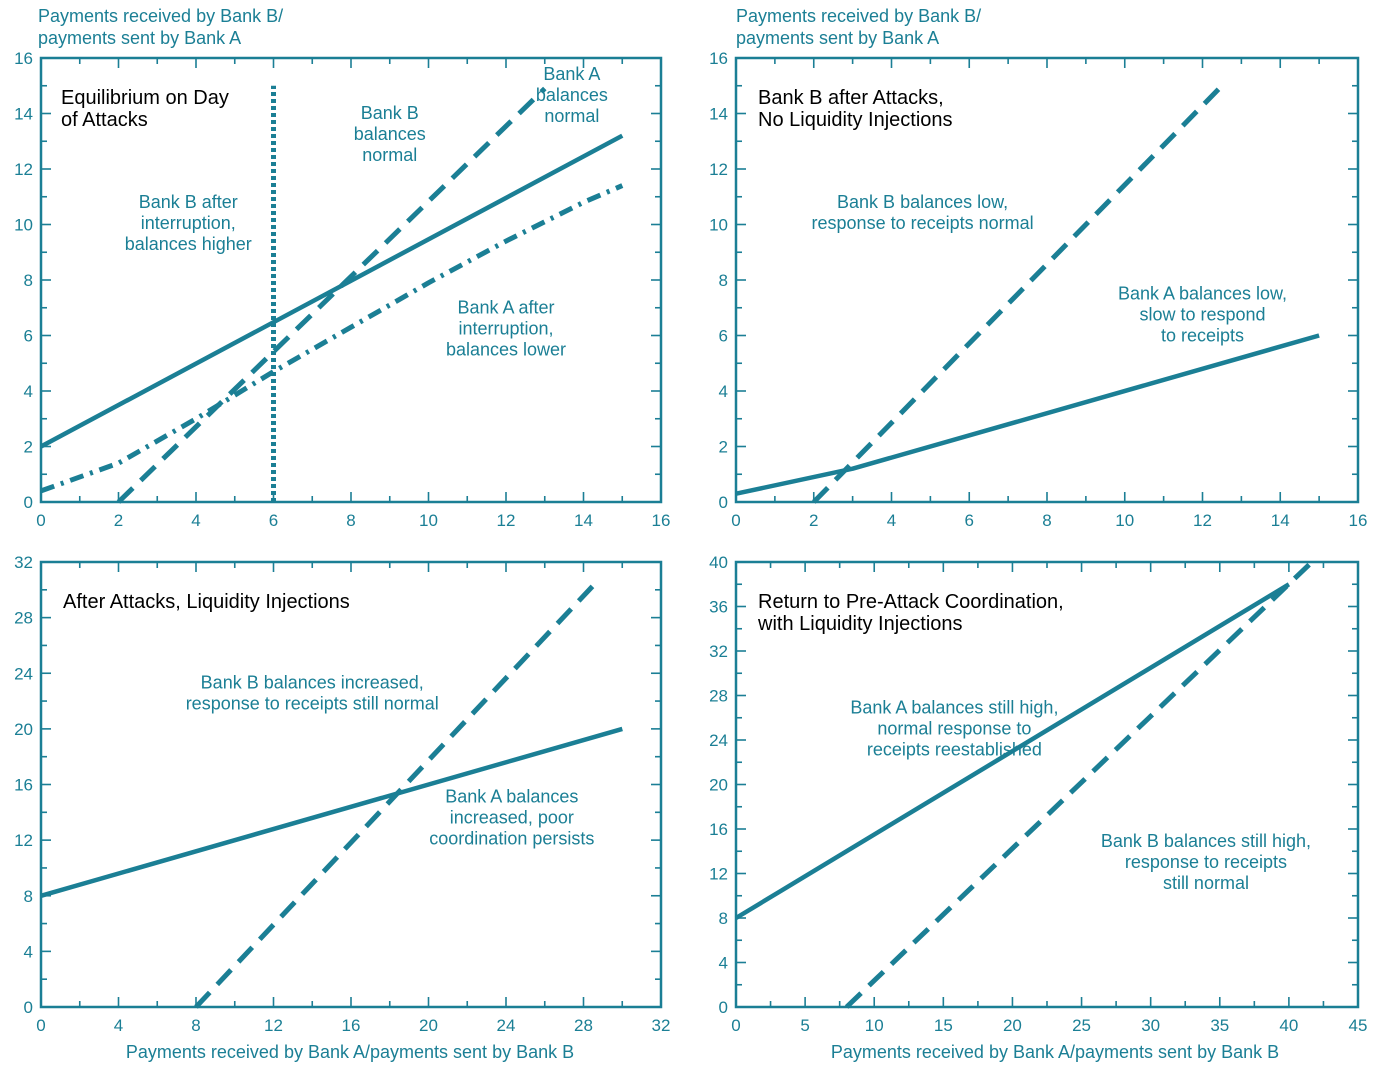 This screenshot has height=1065, width=1388. What do you see at coordinates (118, 1025) in the screenshot?
I see `x-tick-label: 4` at bounding box center [118, 1025].